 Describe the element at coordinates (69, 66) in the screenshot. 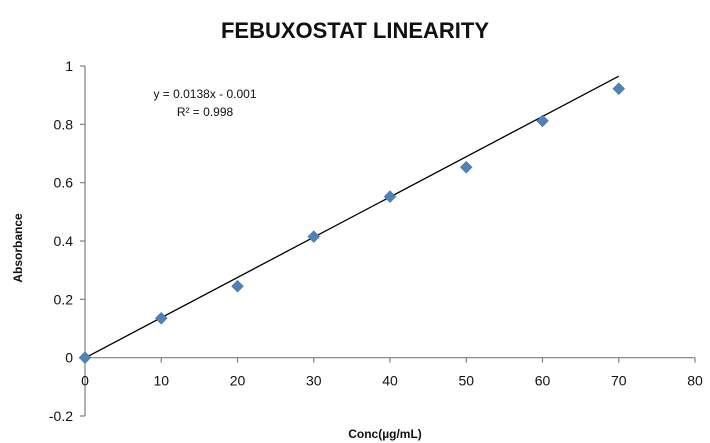

I see `y-tick-label: 1` at that location.